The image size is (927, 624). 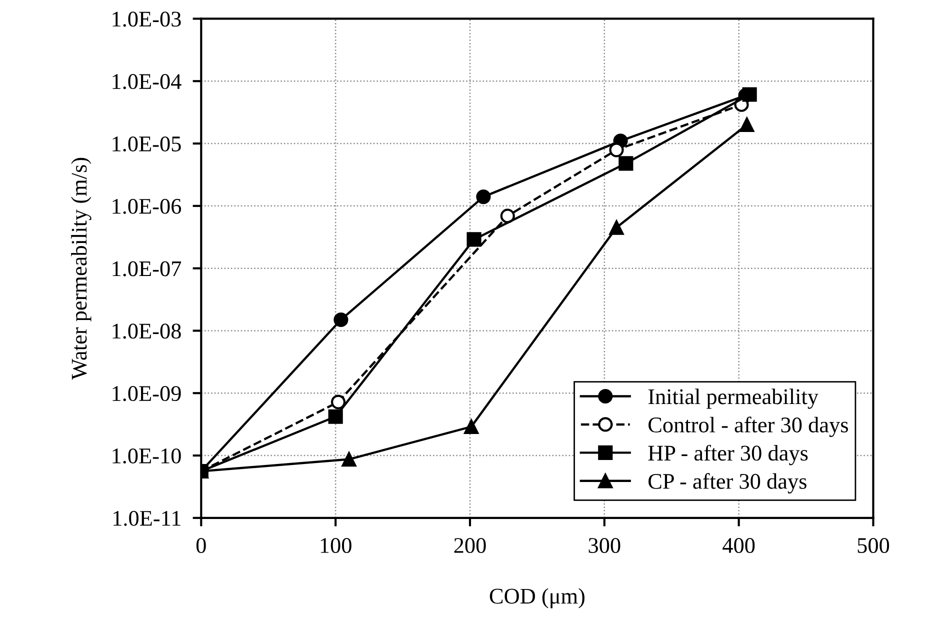 What do you see at coordinates (147, 518) in the screenshot?
I see `y-tick-label: 1.0E-11` at bounding box center [147, 518].